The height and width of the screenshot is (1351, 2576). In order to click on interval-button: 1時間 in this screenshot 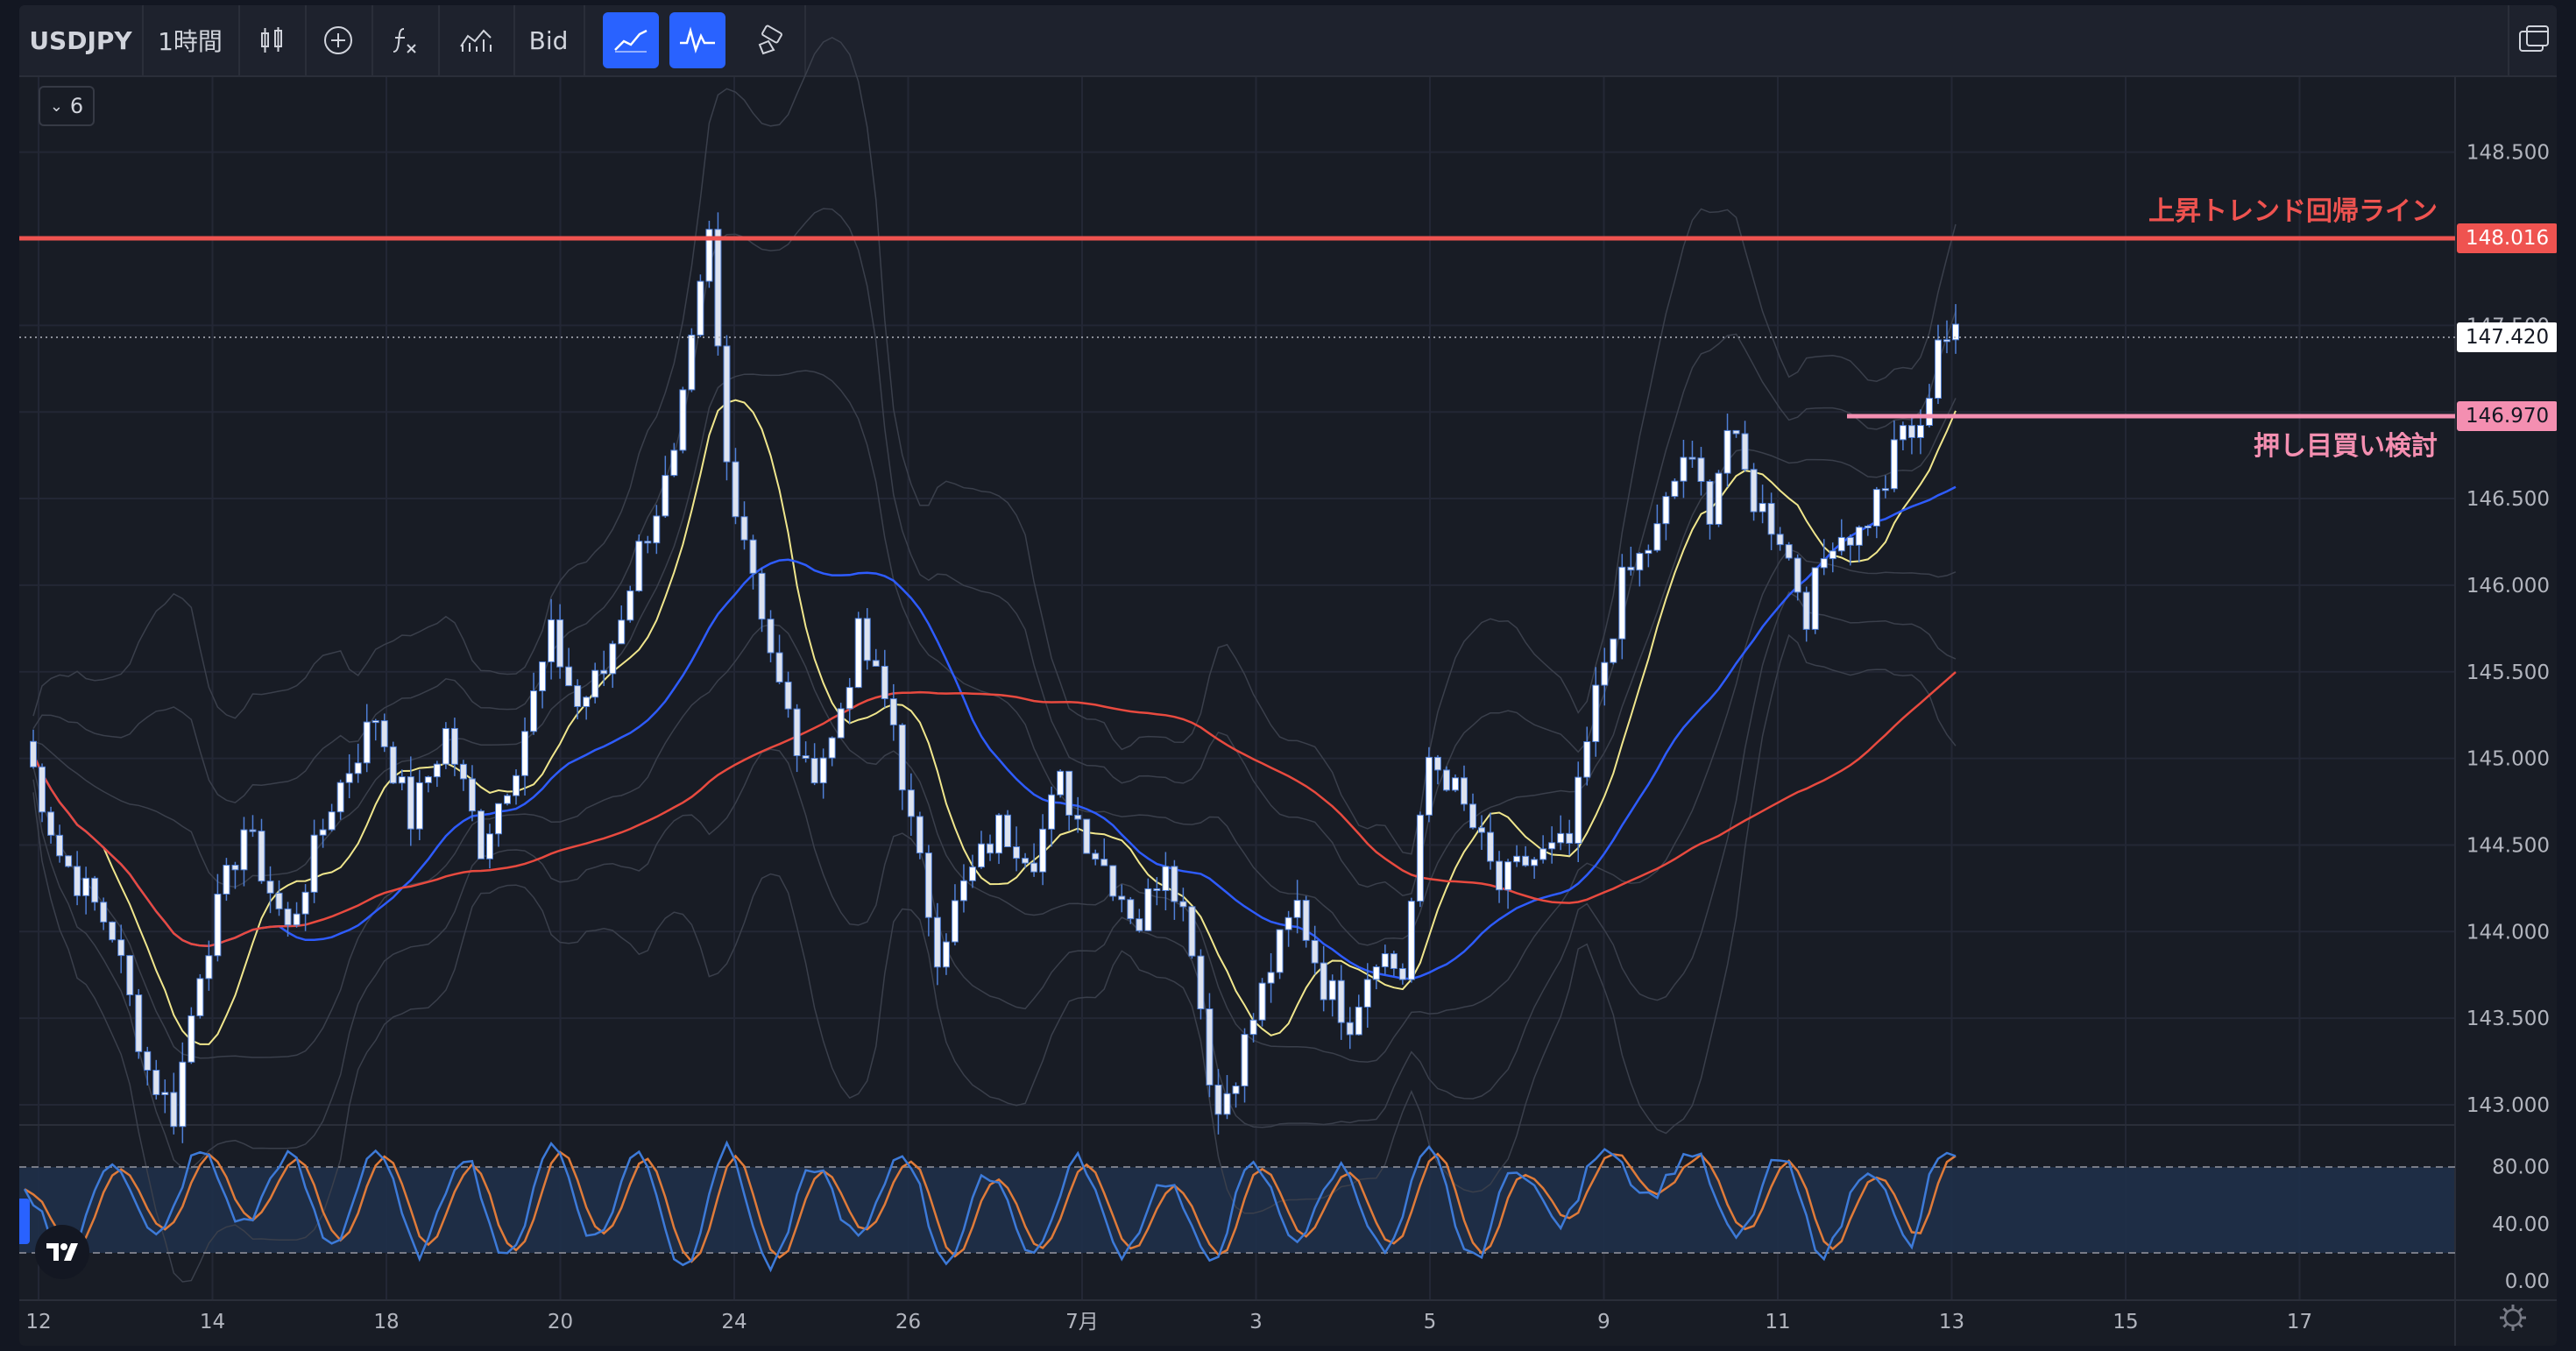, I will do `click(191, 40)`.